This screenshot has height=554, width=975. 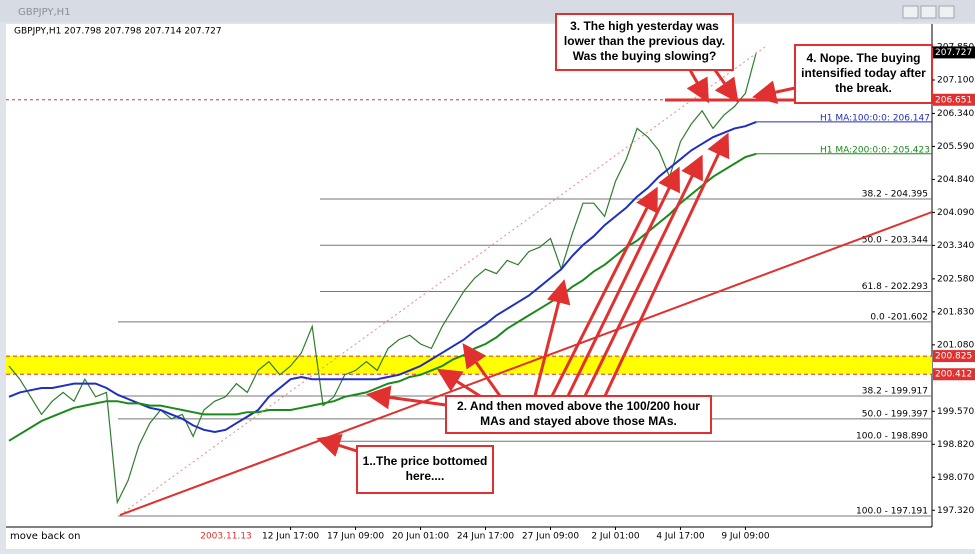 I want to click on title-bar, so click(x=487, y=11).